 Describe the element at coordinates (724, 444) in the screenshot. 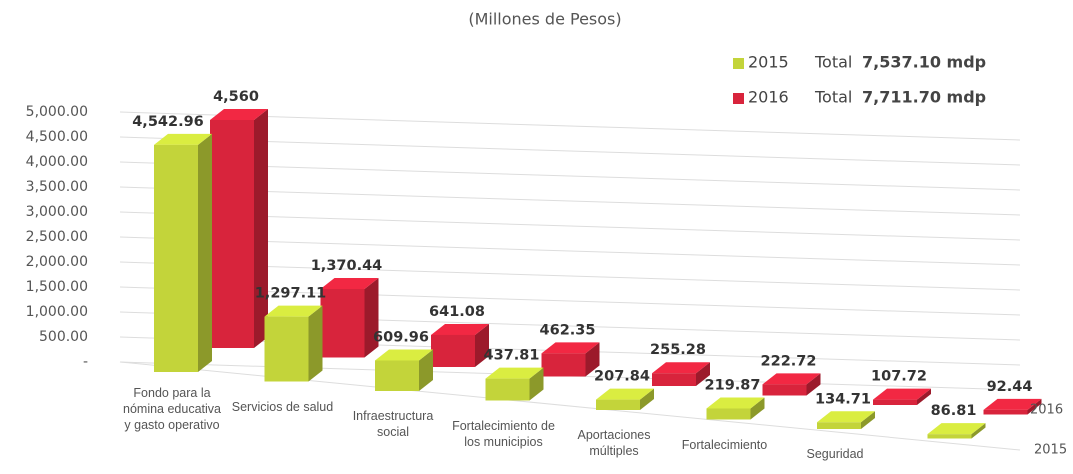

I see `x-tick-label: Fortalecimiento` at that location.